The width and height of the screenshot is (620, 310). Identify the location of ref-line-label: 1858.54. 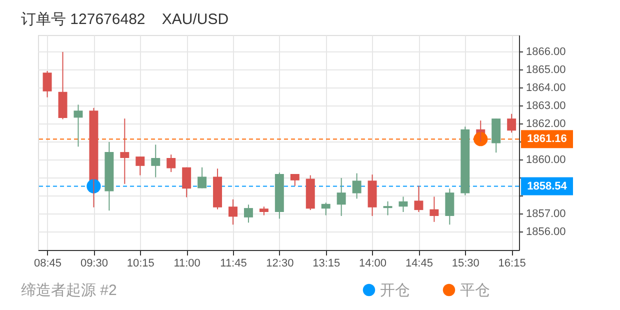
(547, 186).